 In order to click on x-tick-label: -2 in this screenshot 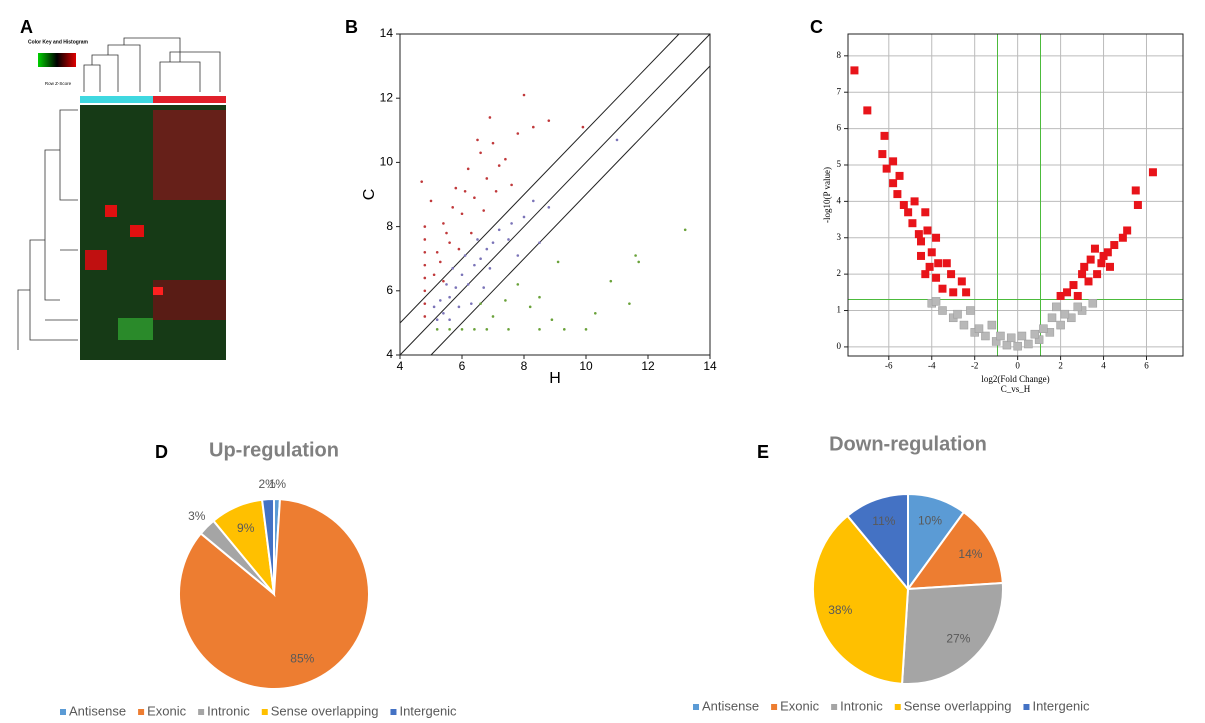, I will do `click(975, 366)`.